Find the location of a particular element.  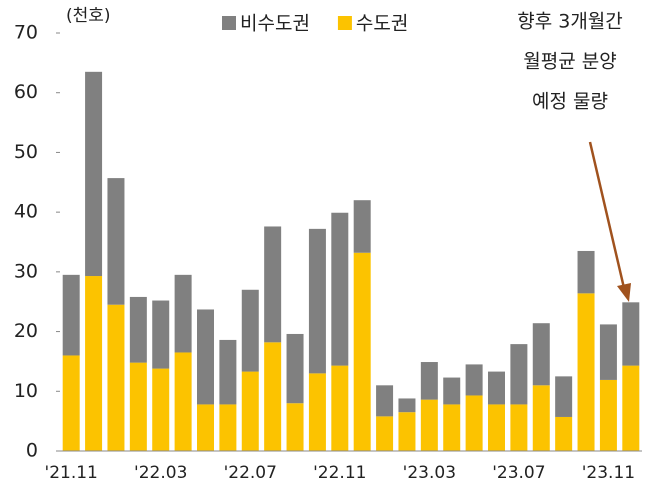

y-tick-label: 20 is located at coordinates (26, 331).